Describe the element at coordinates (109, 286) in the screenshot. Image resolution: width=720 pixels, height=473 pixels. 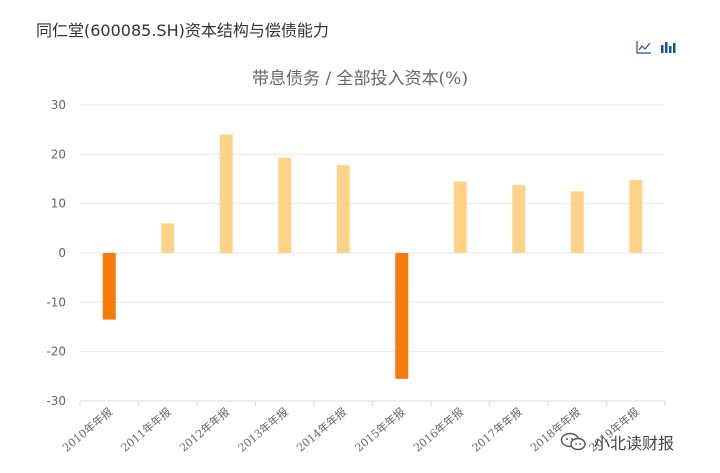
I see `bar-2010年年报` at that location.